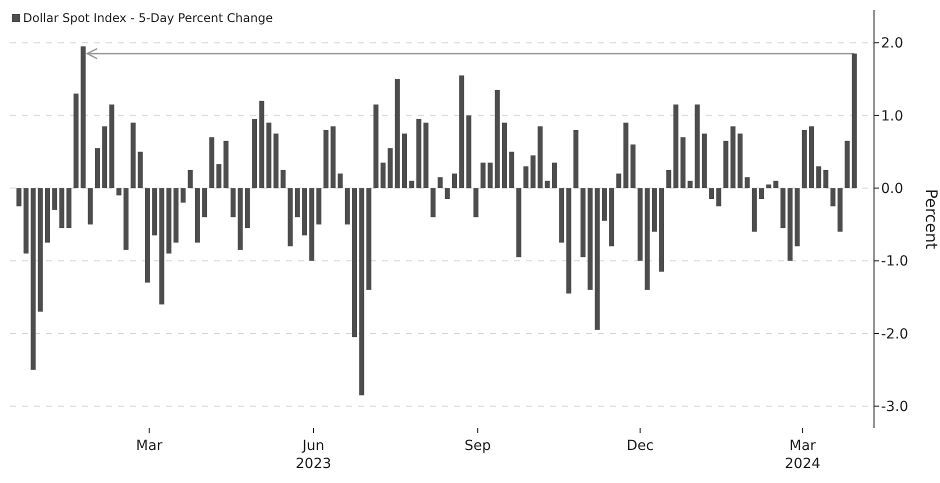  Describe the element at coordinates (894, 262) in the screenshot. I see `y-tick-label: -1.0` at that location.